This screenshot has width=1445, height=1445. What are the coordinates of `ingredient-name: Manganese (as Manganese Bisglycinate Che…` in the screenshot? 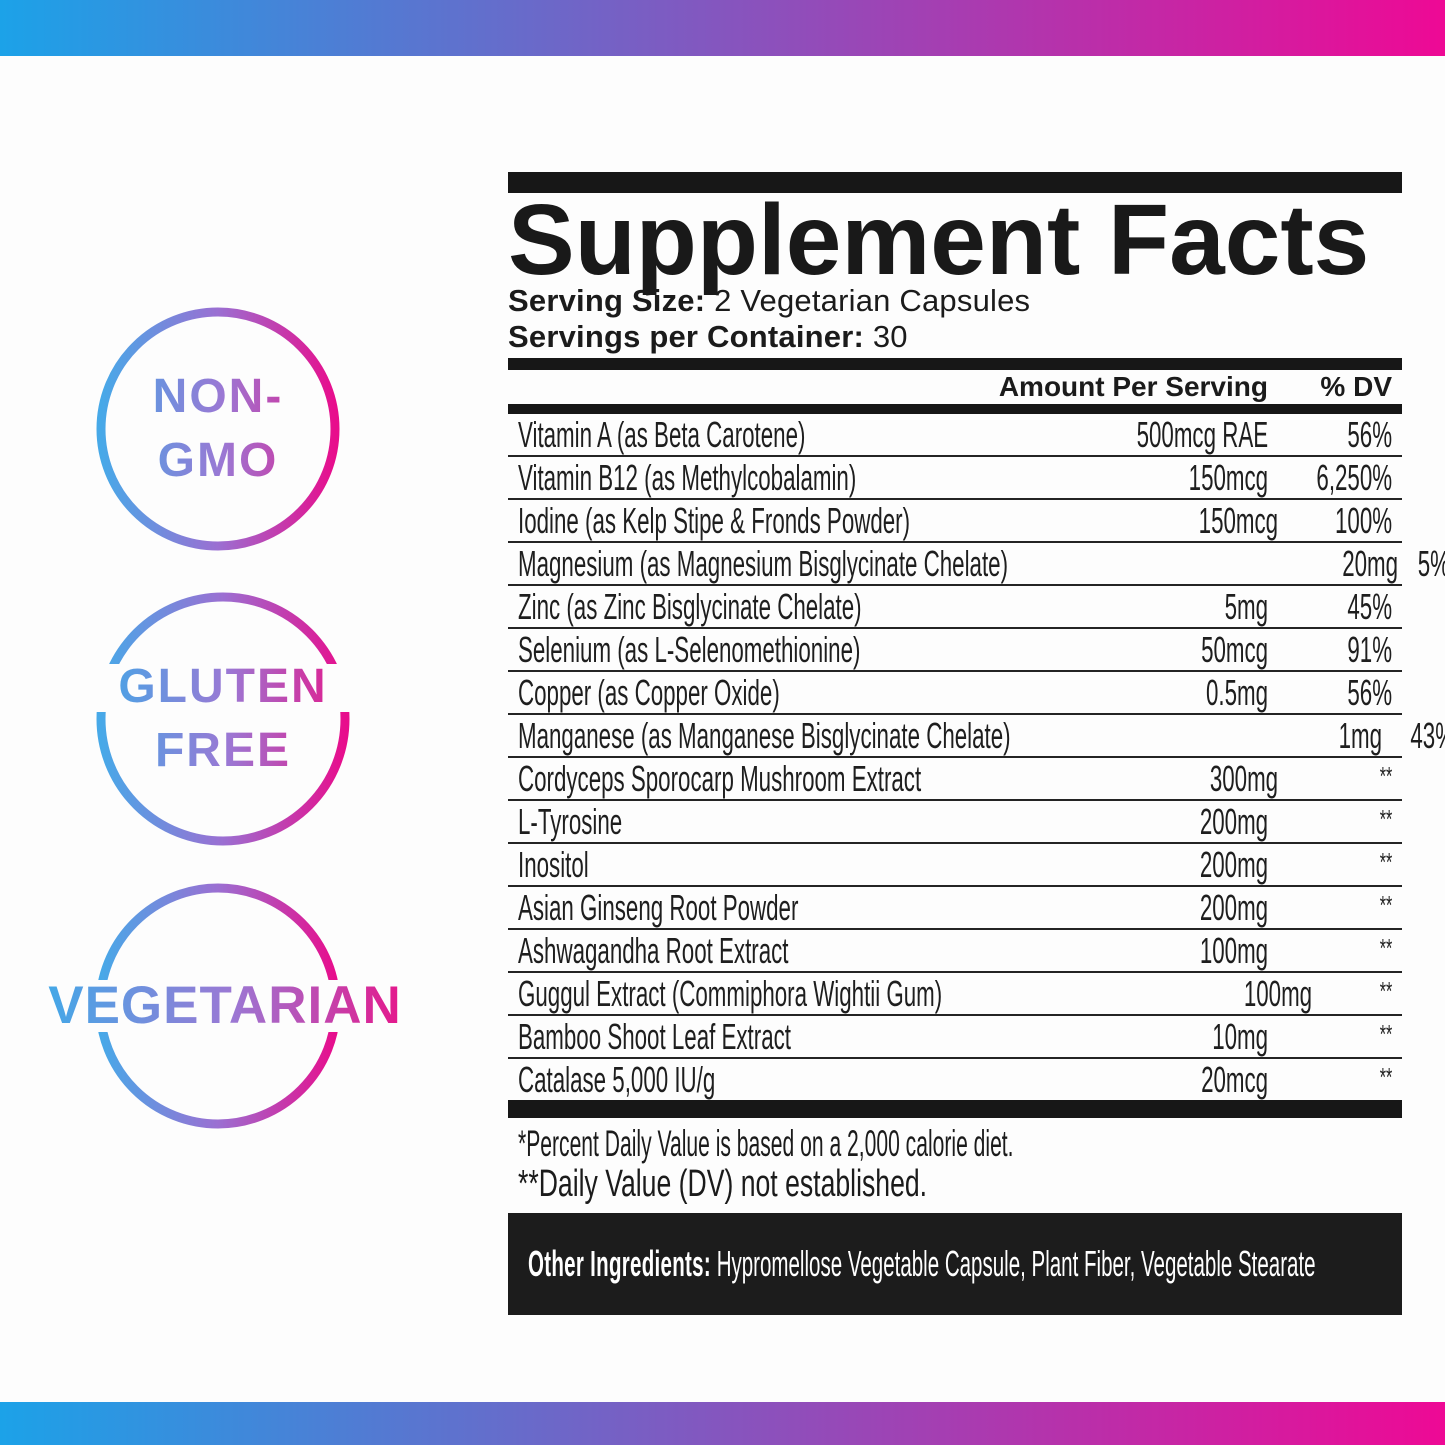 It's located at (764, 735).